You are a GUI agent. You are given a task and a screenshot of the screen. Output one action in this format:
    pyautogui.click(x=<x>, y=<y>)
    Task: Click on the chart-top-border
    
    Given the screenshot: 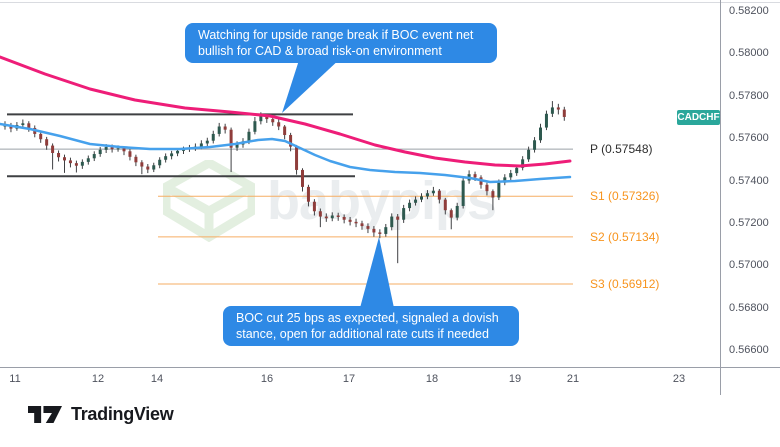 What is the action you would take?
    pyautogui.click(x=390, y=2)
    